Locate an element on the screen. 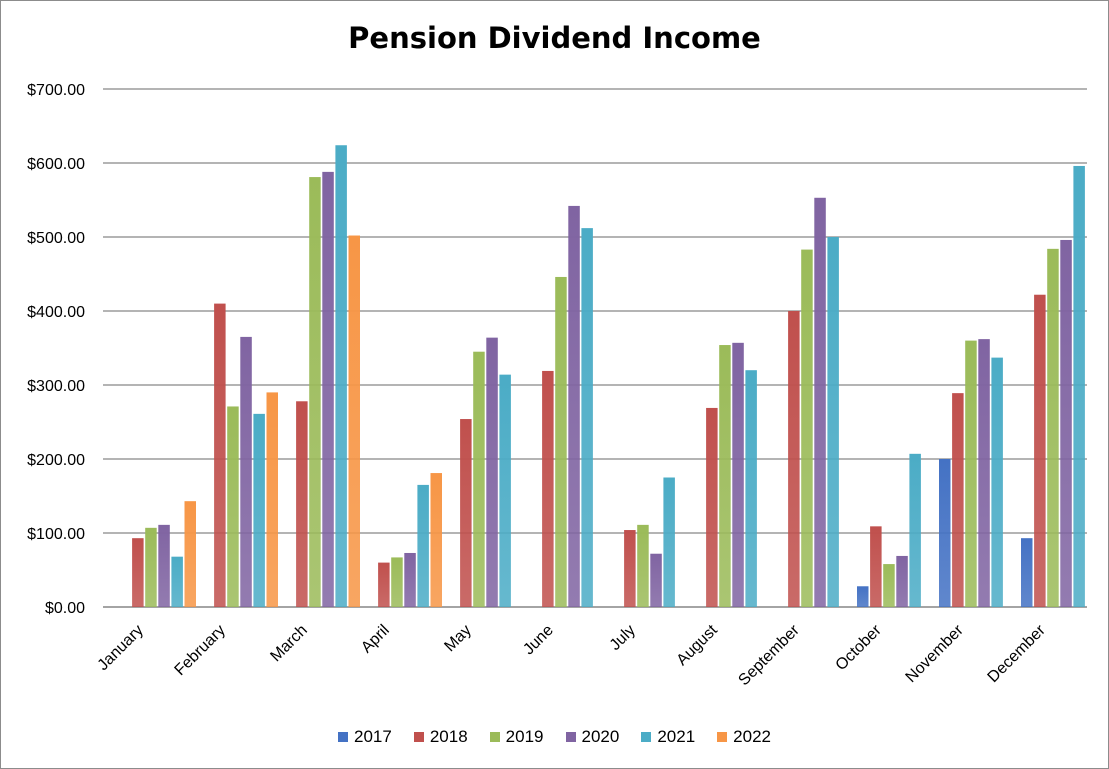  y-tick-label: $600.00 is located at coordinates (56, 164).